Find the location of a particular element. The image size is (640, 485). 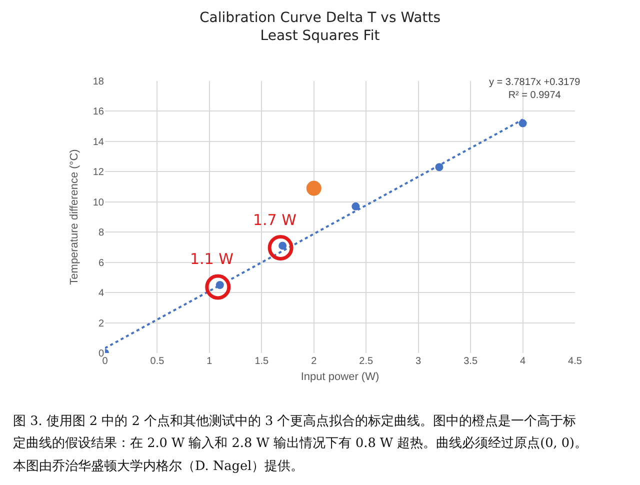

x-tick-label: 2.5 is located at coordinates (366, 361).